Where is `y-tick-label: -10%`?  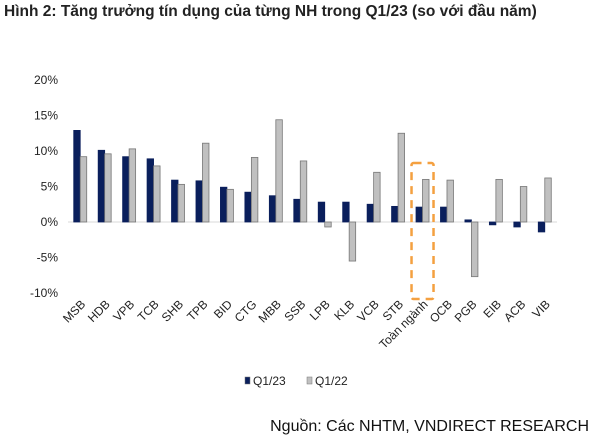 y-tick-label: -10% is located at coordinates (44, 293).